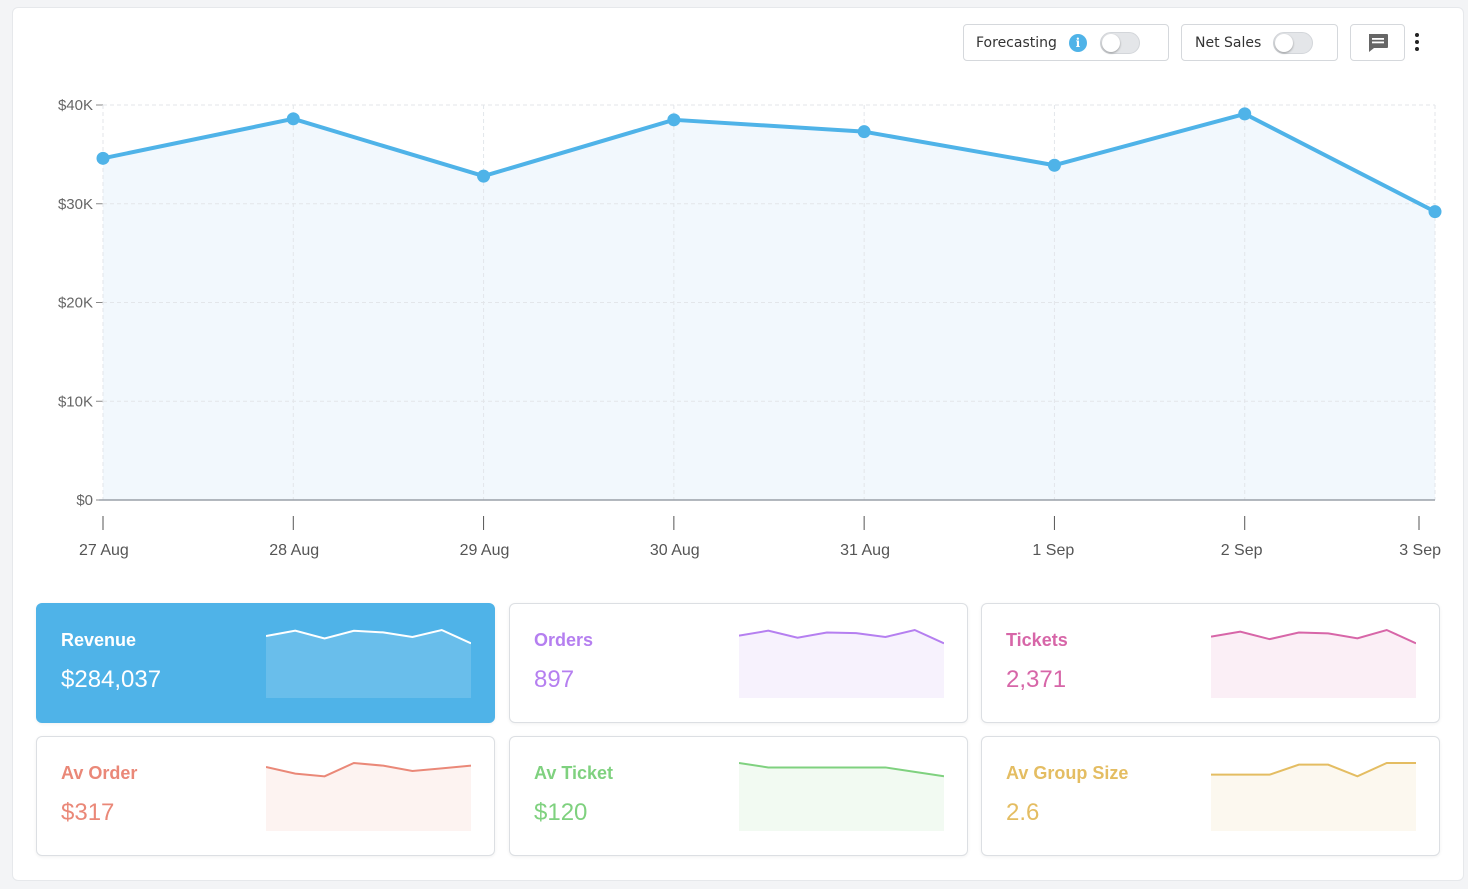 The image size is (1468, 889). I want to click on x-tick-label: 29 Aug, so click(485, 550).